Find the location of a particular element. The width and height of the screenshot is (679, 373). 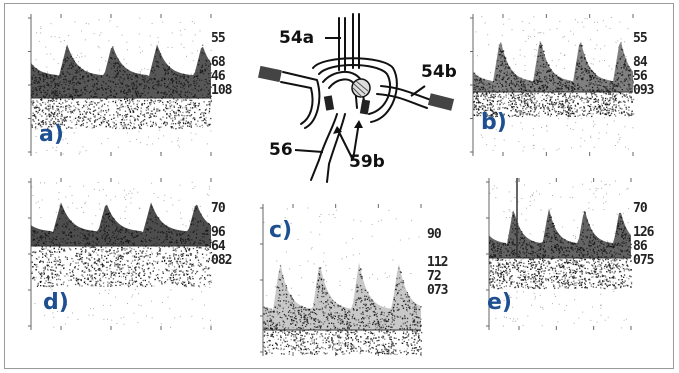

readout-value: 96 is located at coordinates (218, 232).